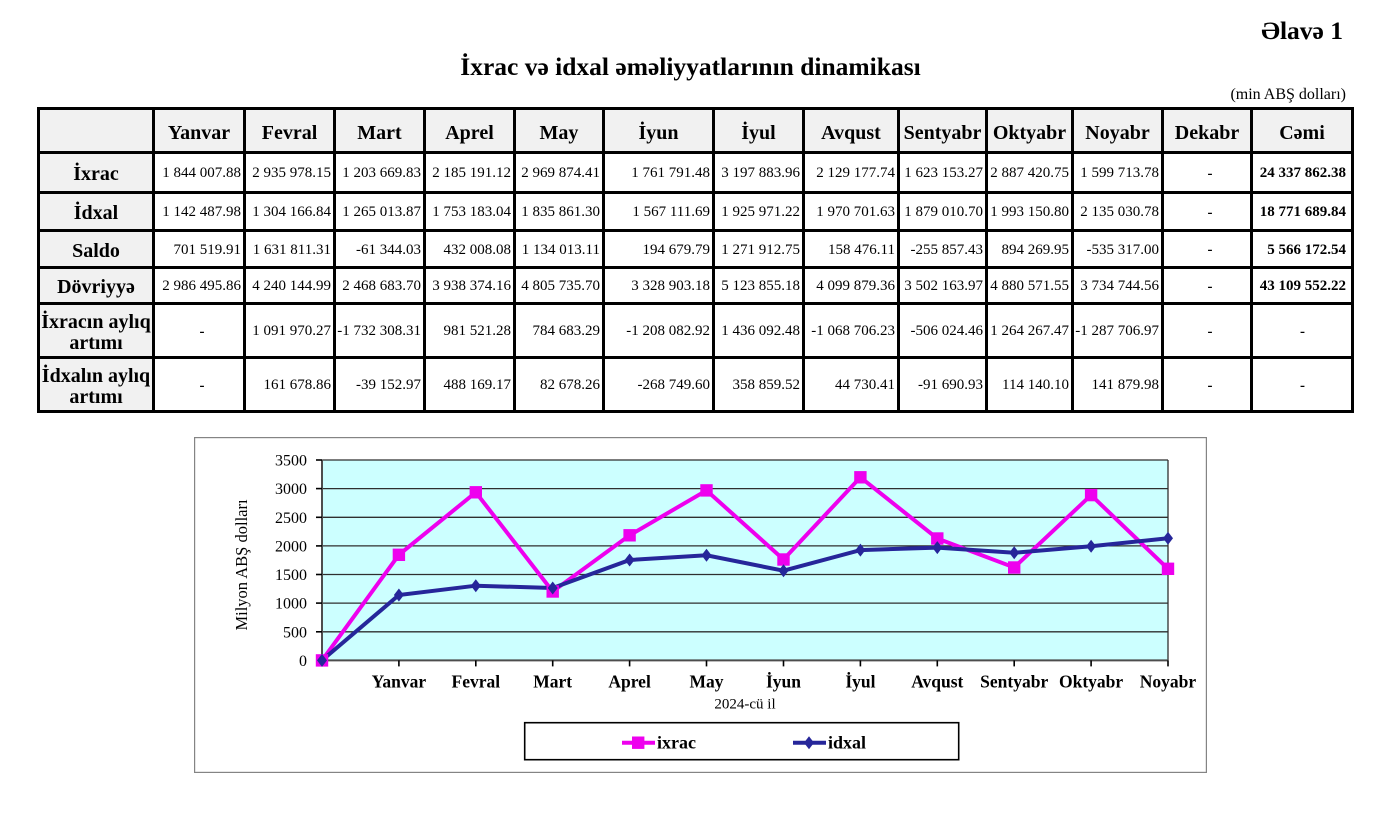 This screenshot has height=824, width=1375. What do you see at coordinates (291, 461) in the screenshot?
I see `svg-text: 3500` at bounding box center [291, 461].